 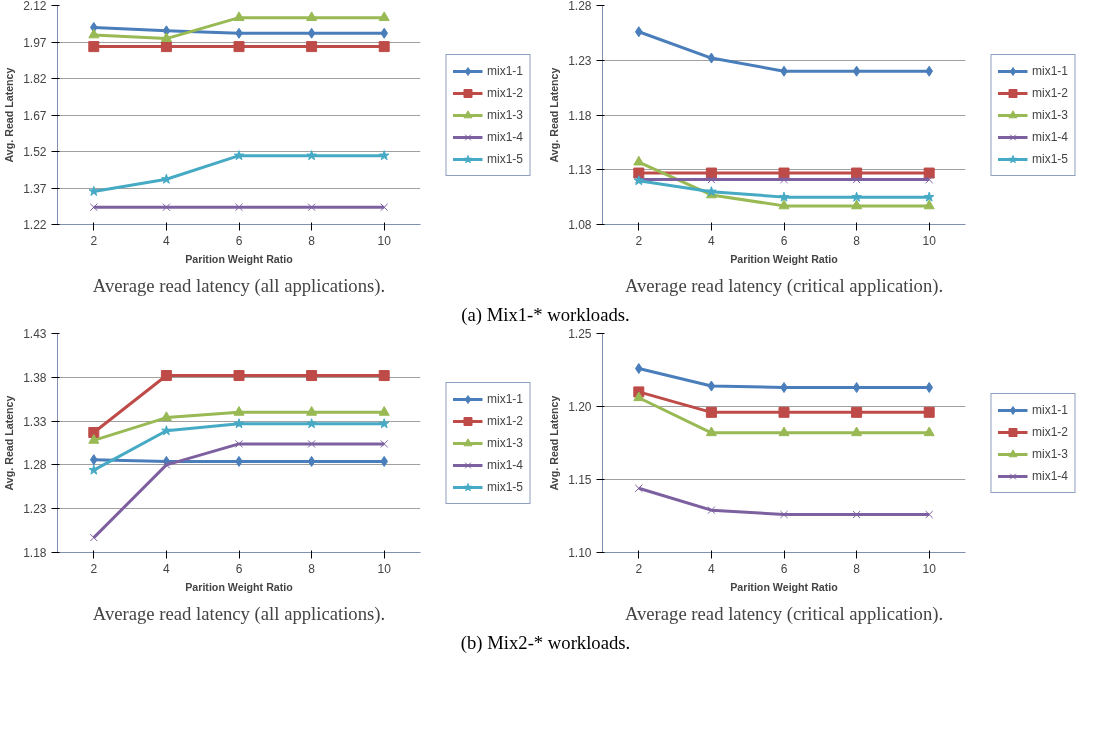 What do you see at coordinates (545, 643) in the screenshot?
I see `text: (b) Mix2-* workloads.` at bounding box center [545, 643].